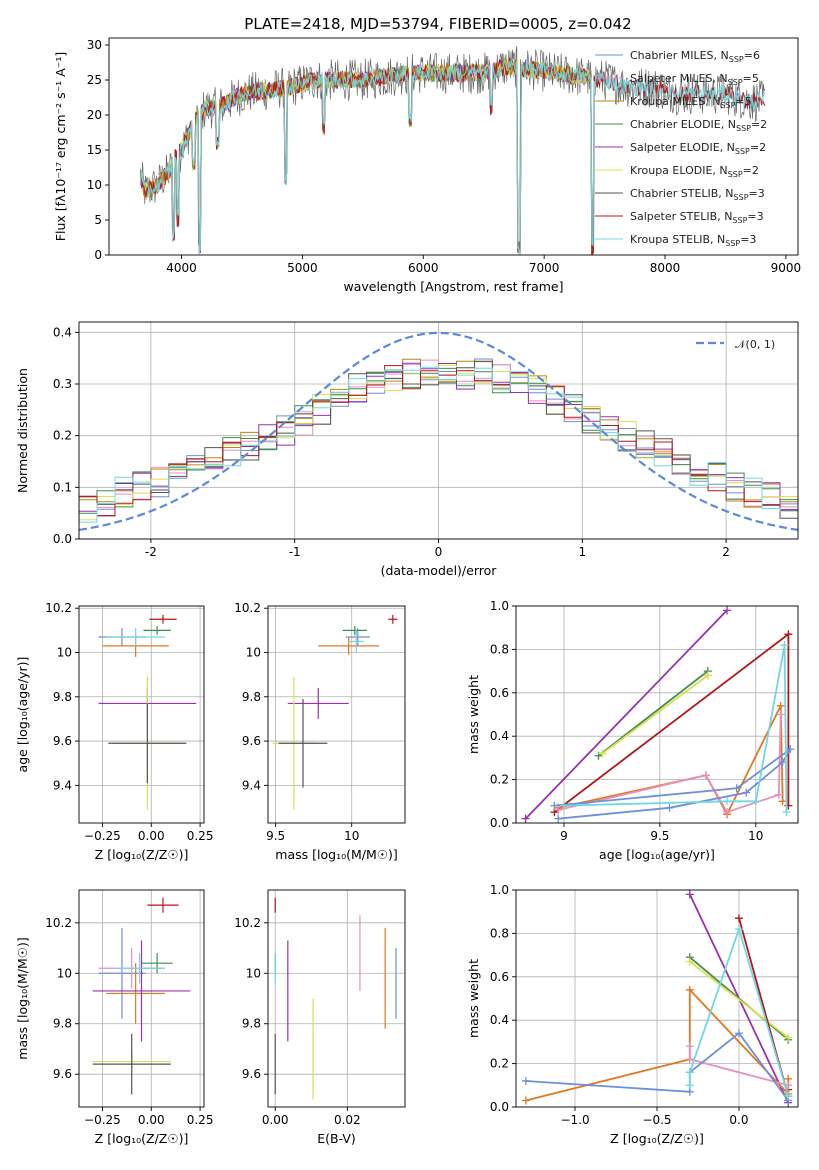  I want to click on age_vs_Z-xtick-label: 0.00, so click(151, 836).